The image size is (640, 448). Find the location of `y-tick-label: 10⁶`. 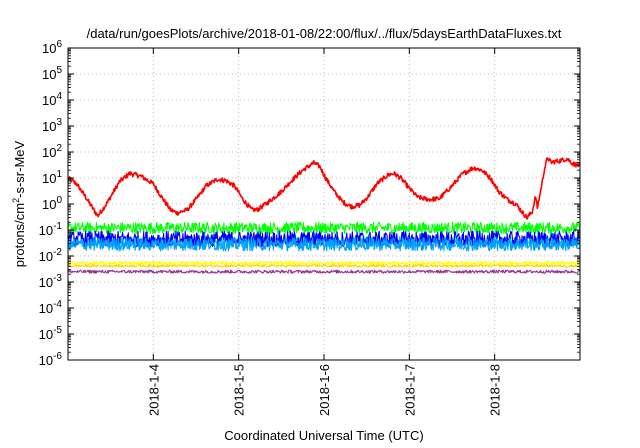

y-tick-label: 10⁶ is located at coordinates (52, 47).